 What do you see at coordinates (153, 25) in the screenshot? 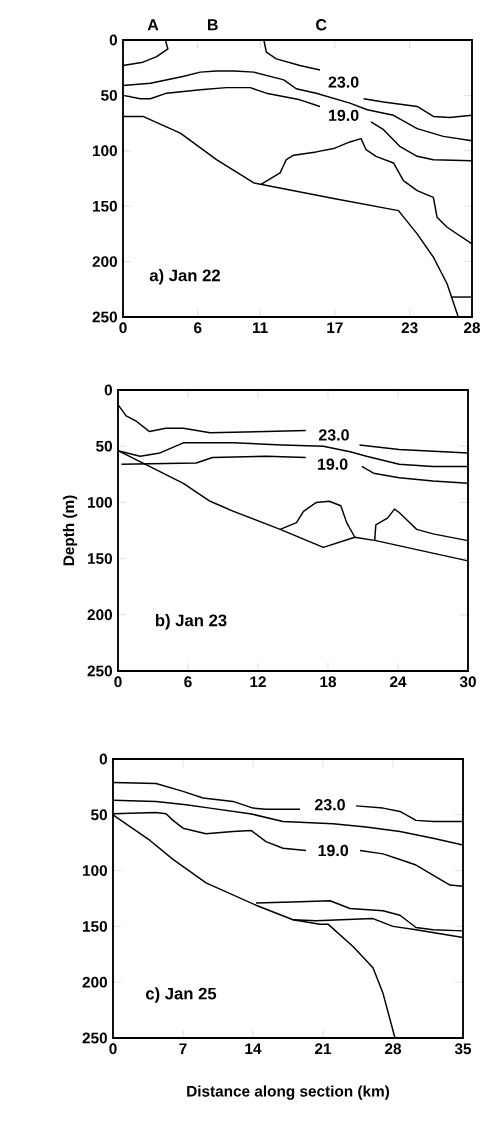
I see `text: A` at bounding box center [153, 25].